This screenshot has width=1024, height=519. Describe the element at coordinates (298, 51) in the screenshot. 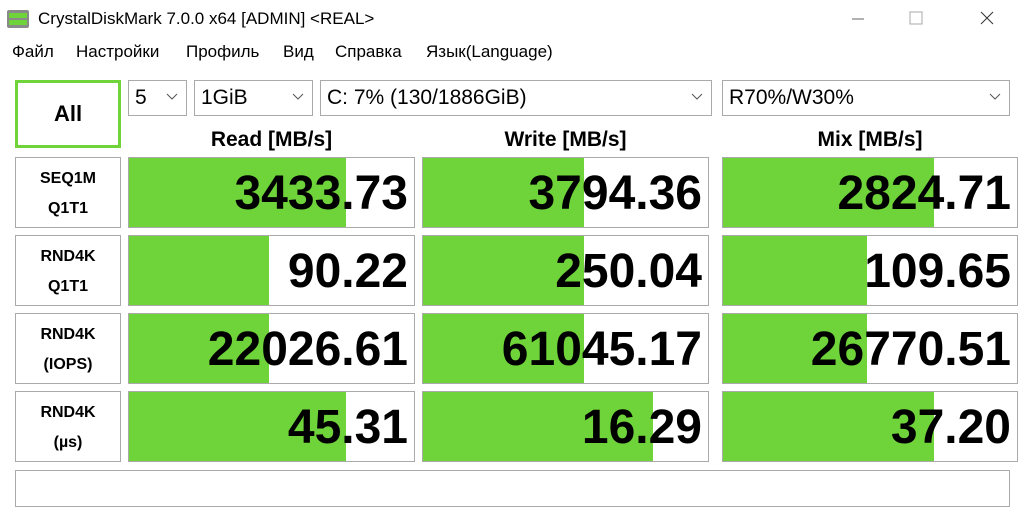

I see `menu-item: Вид` at that location.